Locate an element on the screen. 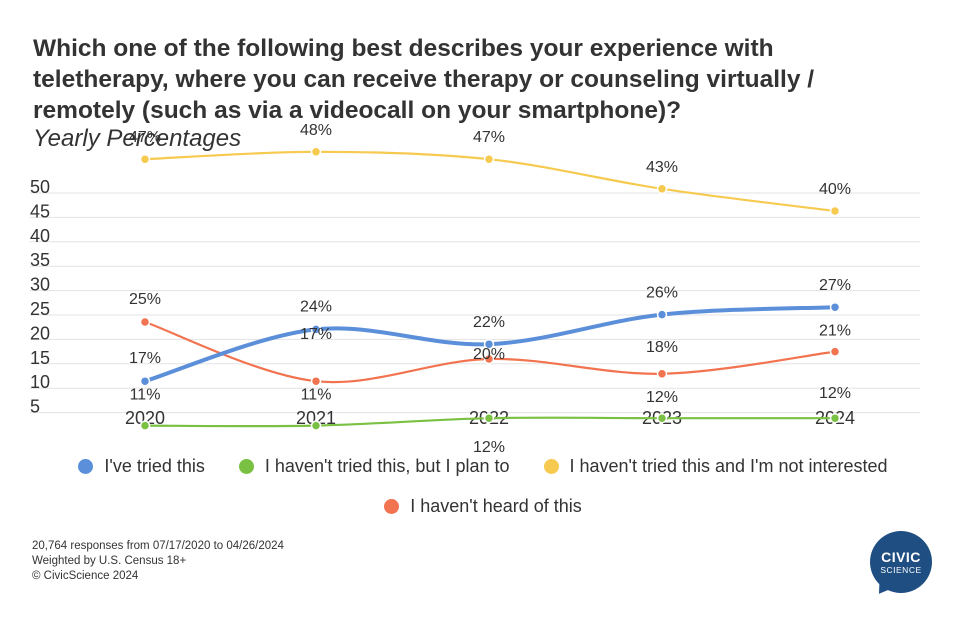  civicscience-logo: CIVIC SCIENCE is located at coordinates (903, 565).